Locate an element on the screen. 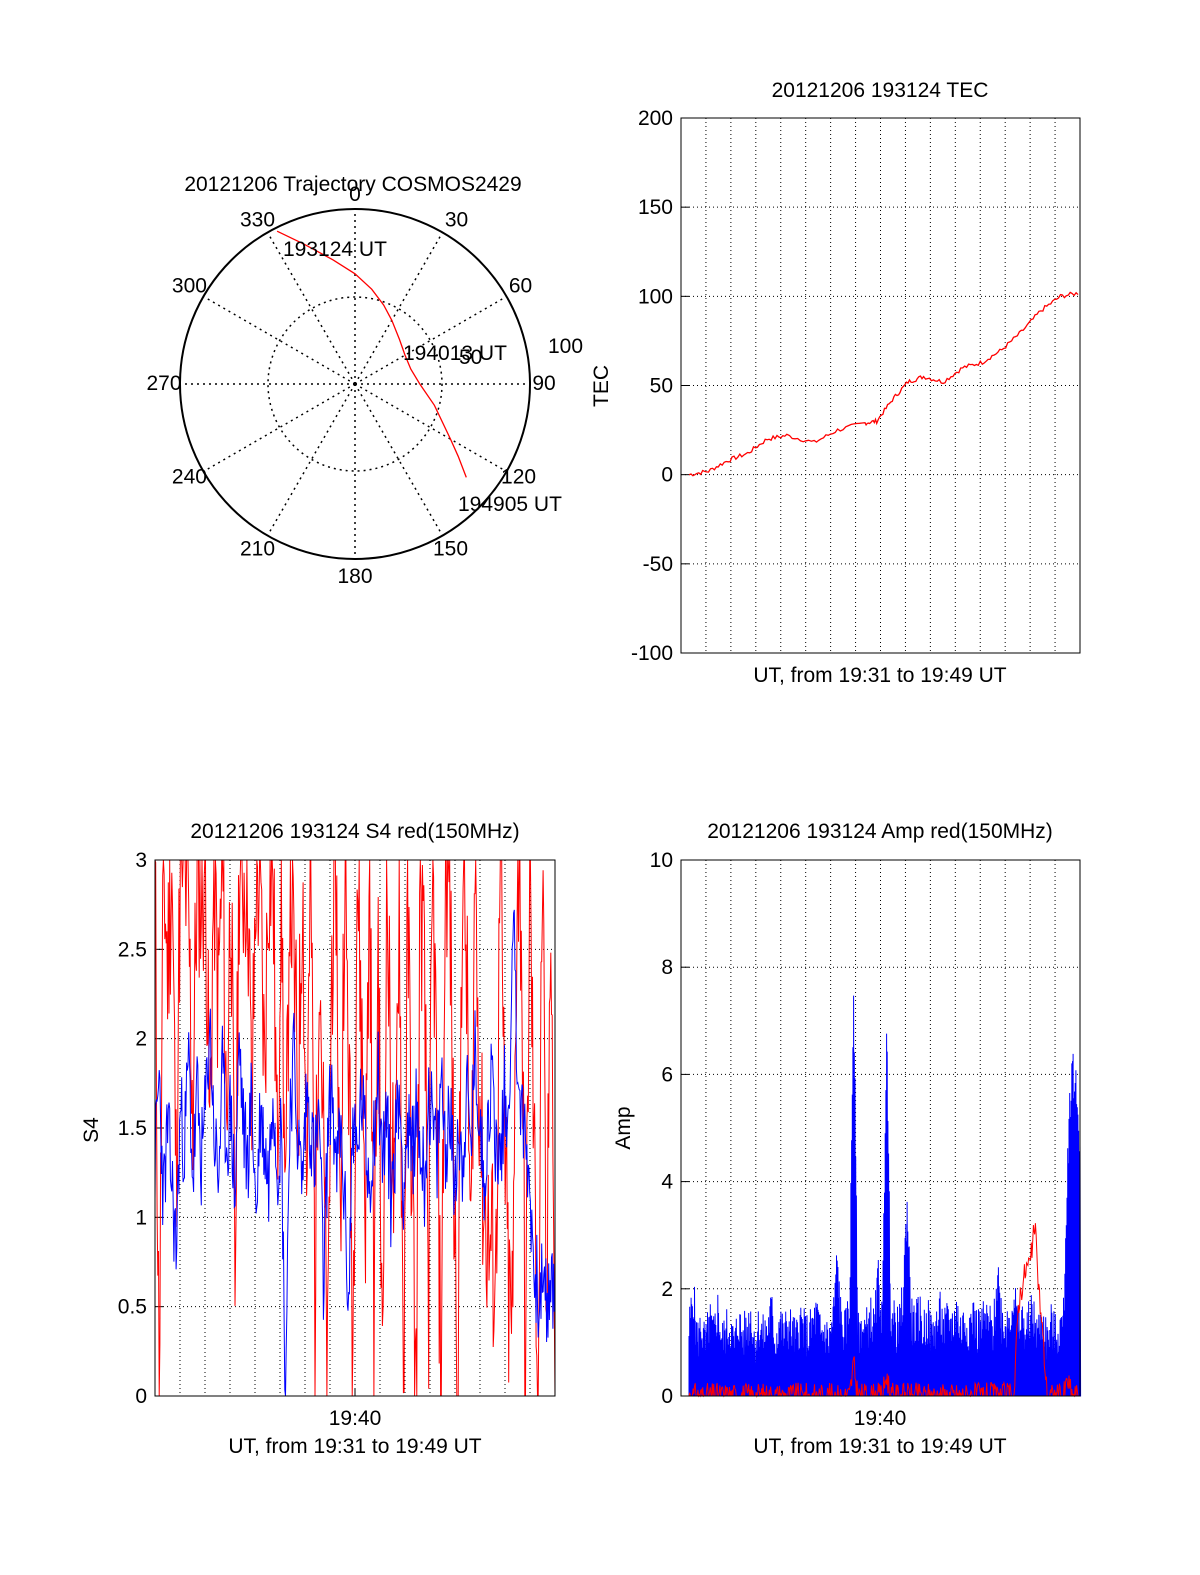  polar-angle-label-60: 60 is located at coordinates (520, 286).